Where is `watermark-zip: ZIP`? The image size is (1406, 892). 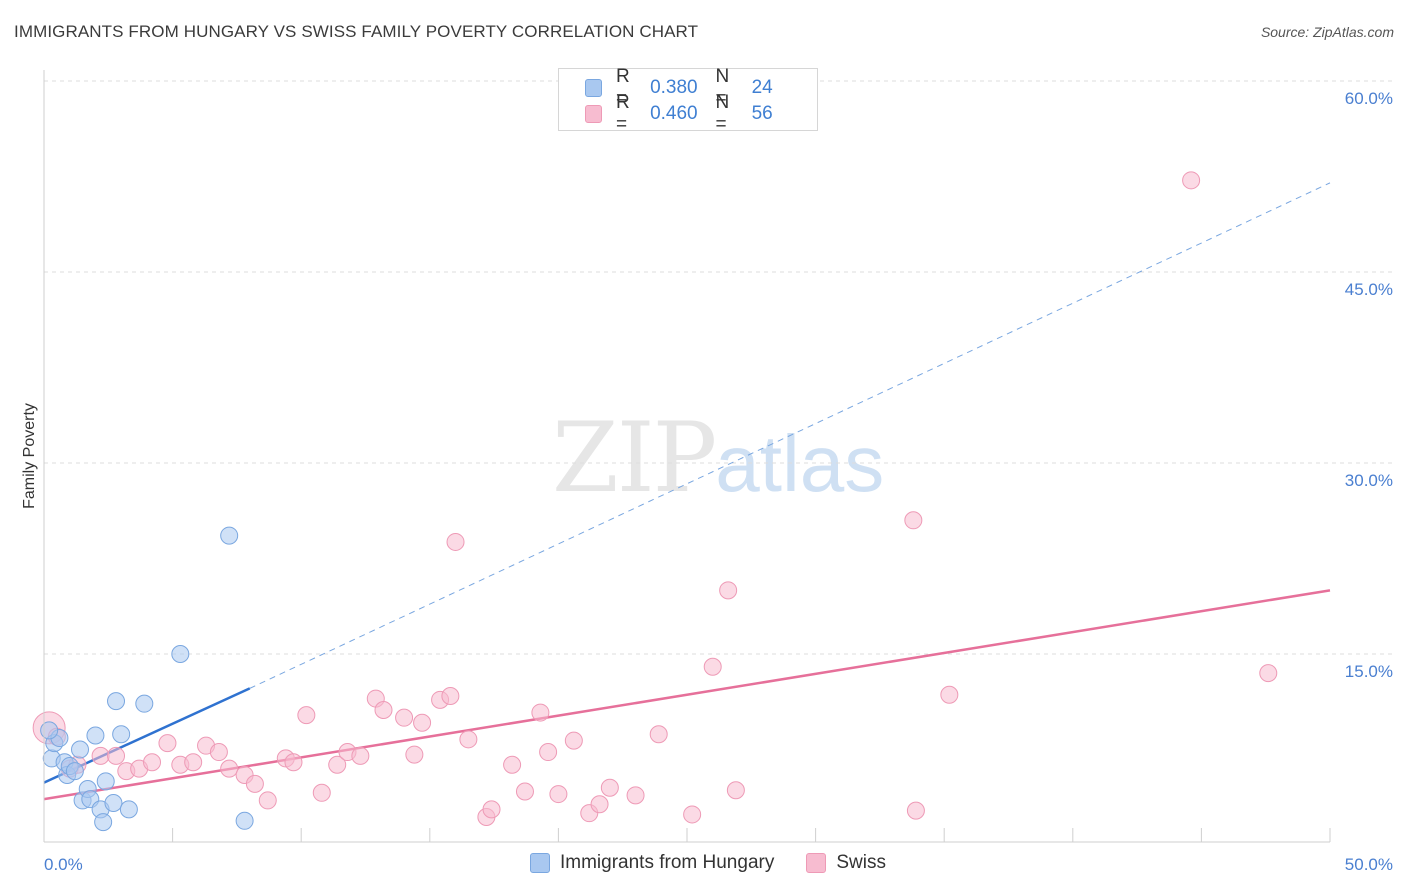
watermark-zip: ZIP is located at coordinates (634, 458).